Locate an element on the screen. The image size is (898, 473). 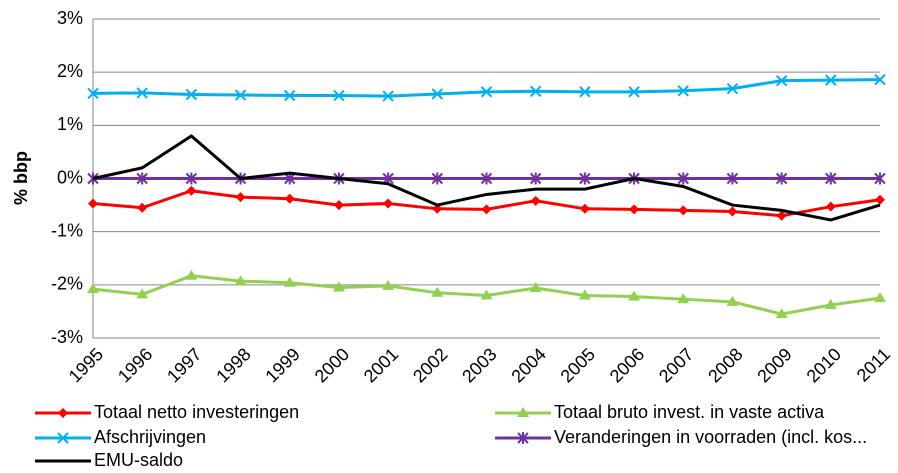
y-axis-label: % bbp is located at coordinates (21, 178).